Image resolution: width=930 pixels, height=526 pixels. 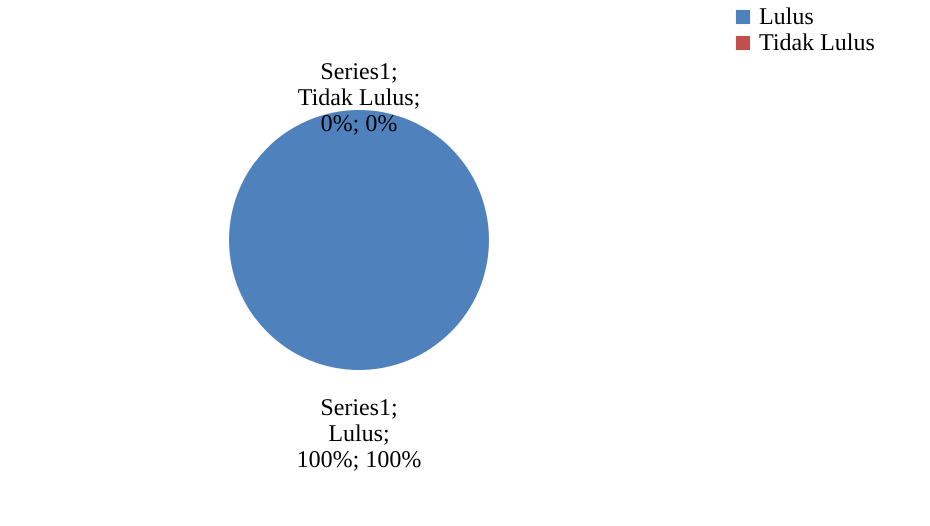 What do you see at coordinates (359, 434) in the screenshot?
I see `data-label: Series1; Lulus; 100%; 100%` at bounding box center [359, 434].